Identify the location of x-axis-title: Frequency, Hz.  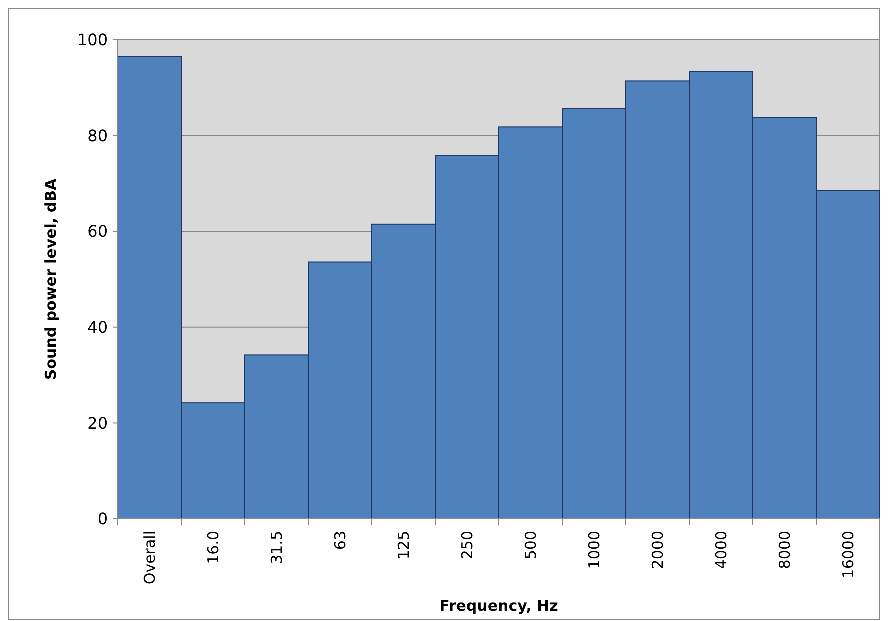
(499, 606).